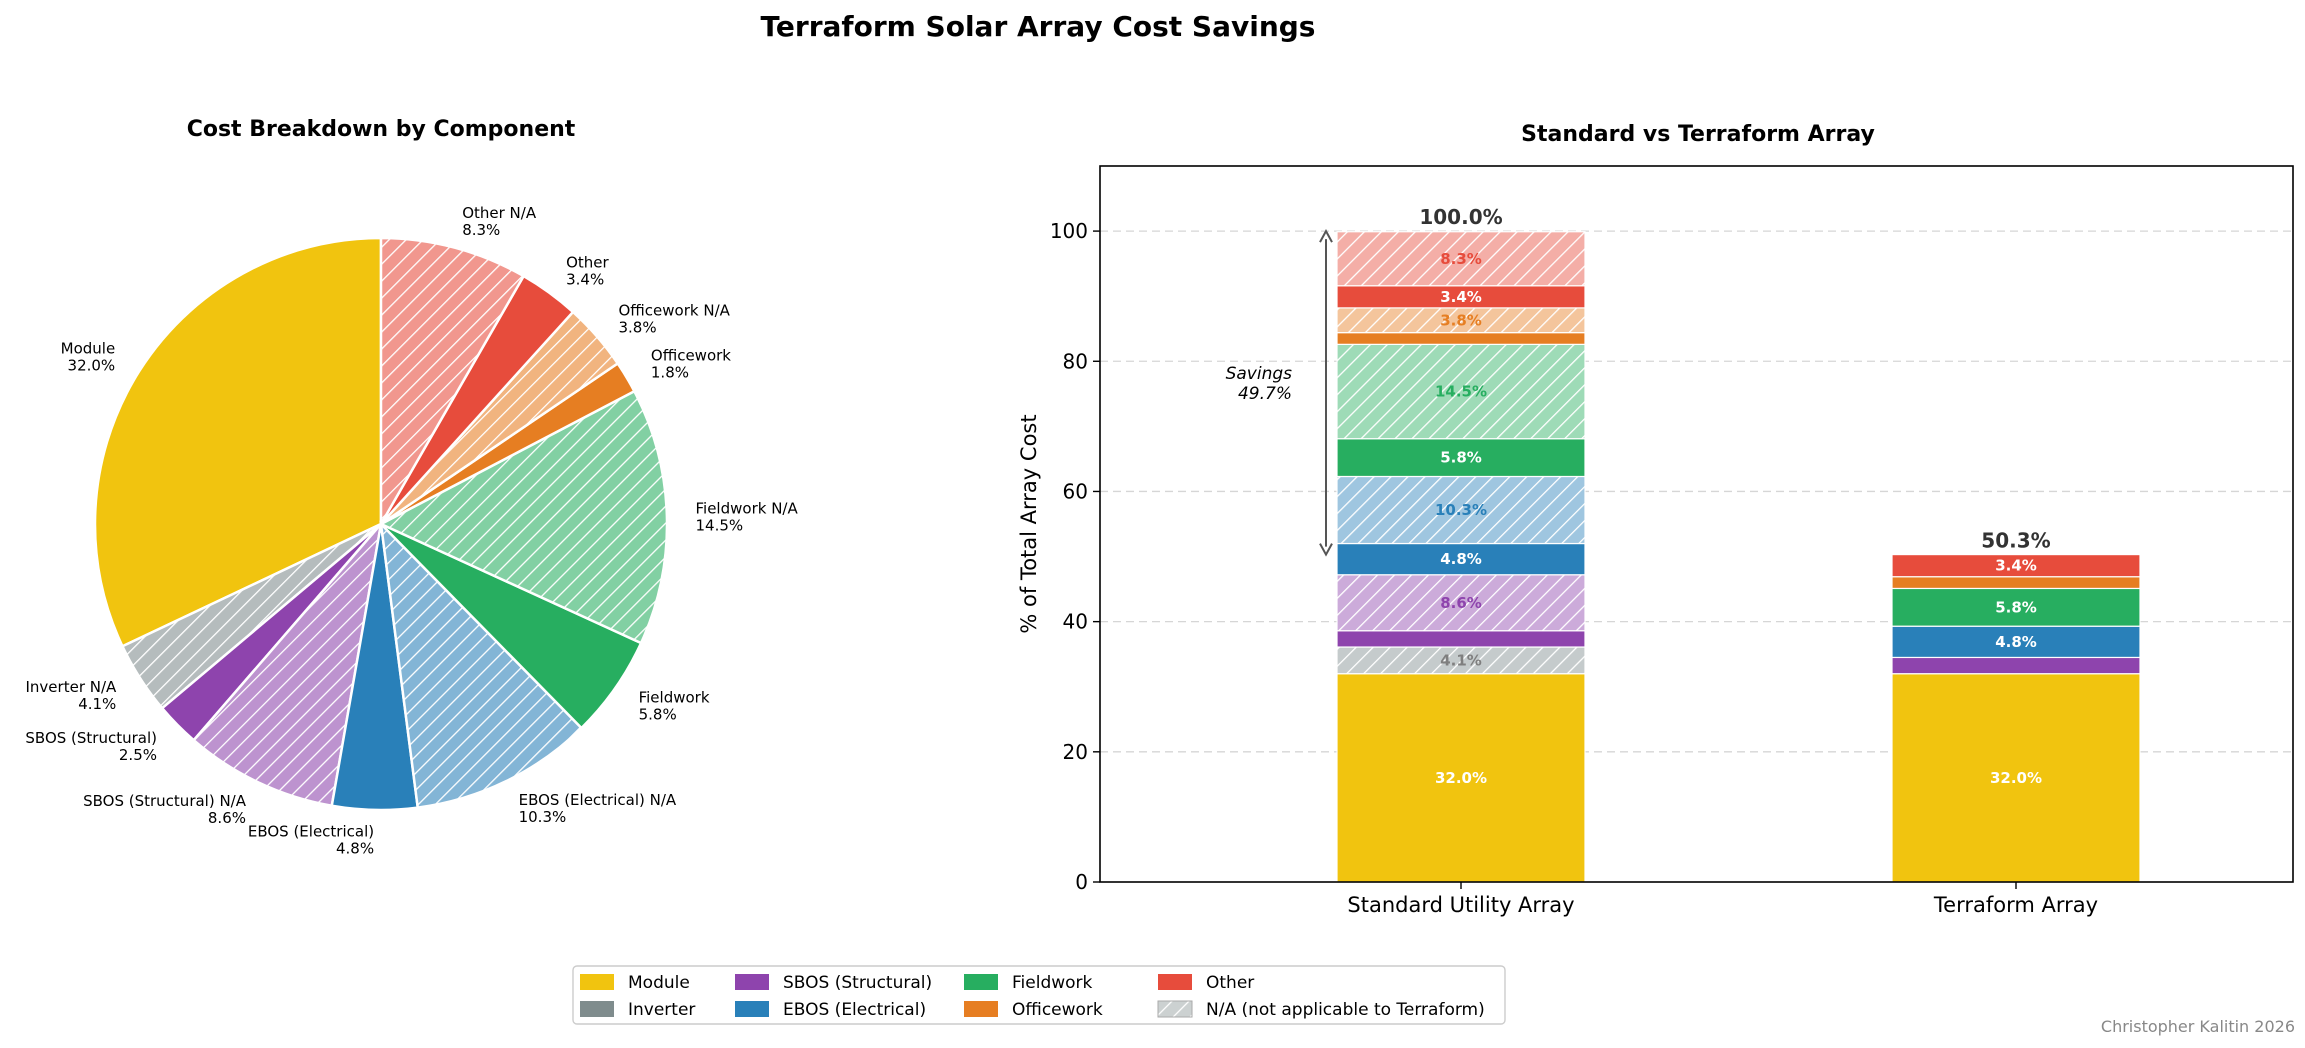 This screenshot has height=1048, width=2305. What do you see at coordinates (1461, 559) in the screenshot?
I see `bar-label-standard-utility-array-ebos-electrical: 4.8%` at bounding box center [1461, 559].